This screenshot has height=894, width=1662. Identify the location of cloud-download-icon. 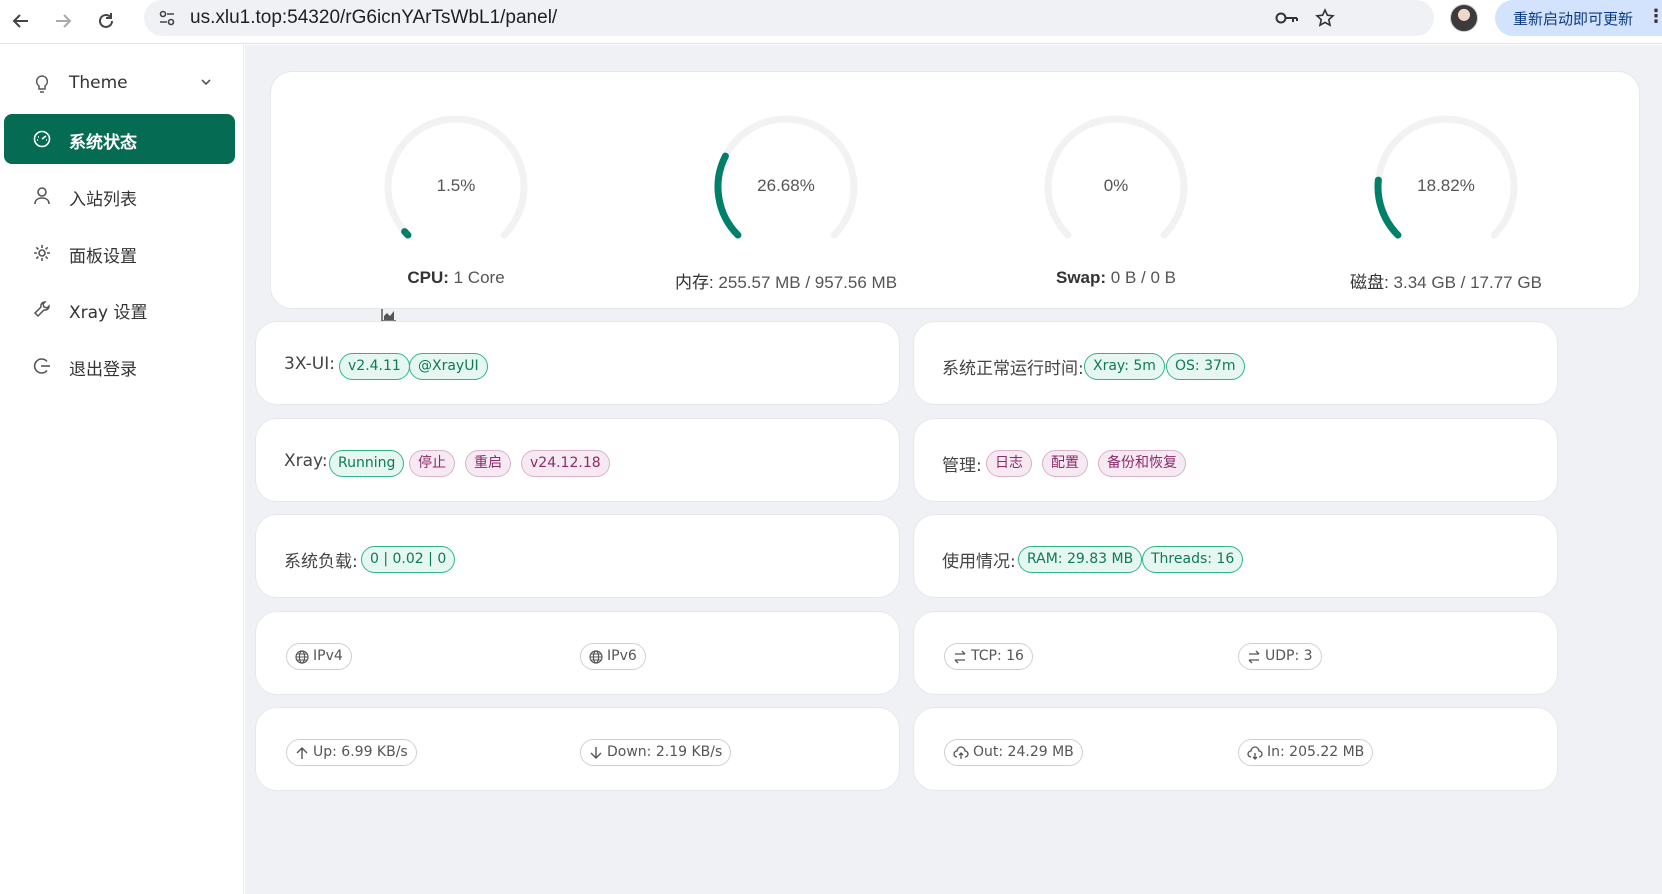
(1255, 752).